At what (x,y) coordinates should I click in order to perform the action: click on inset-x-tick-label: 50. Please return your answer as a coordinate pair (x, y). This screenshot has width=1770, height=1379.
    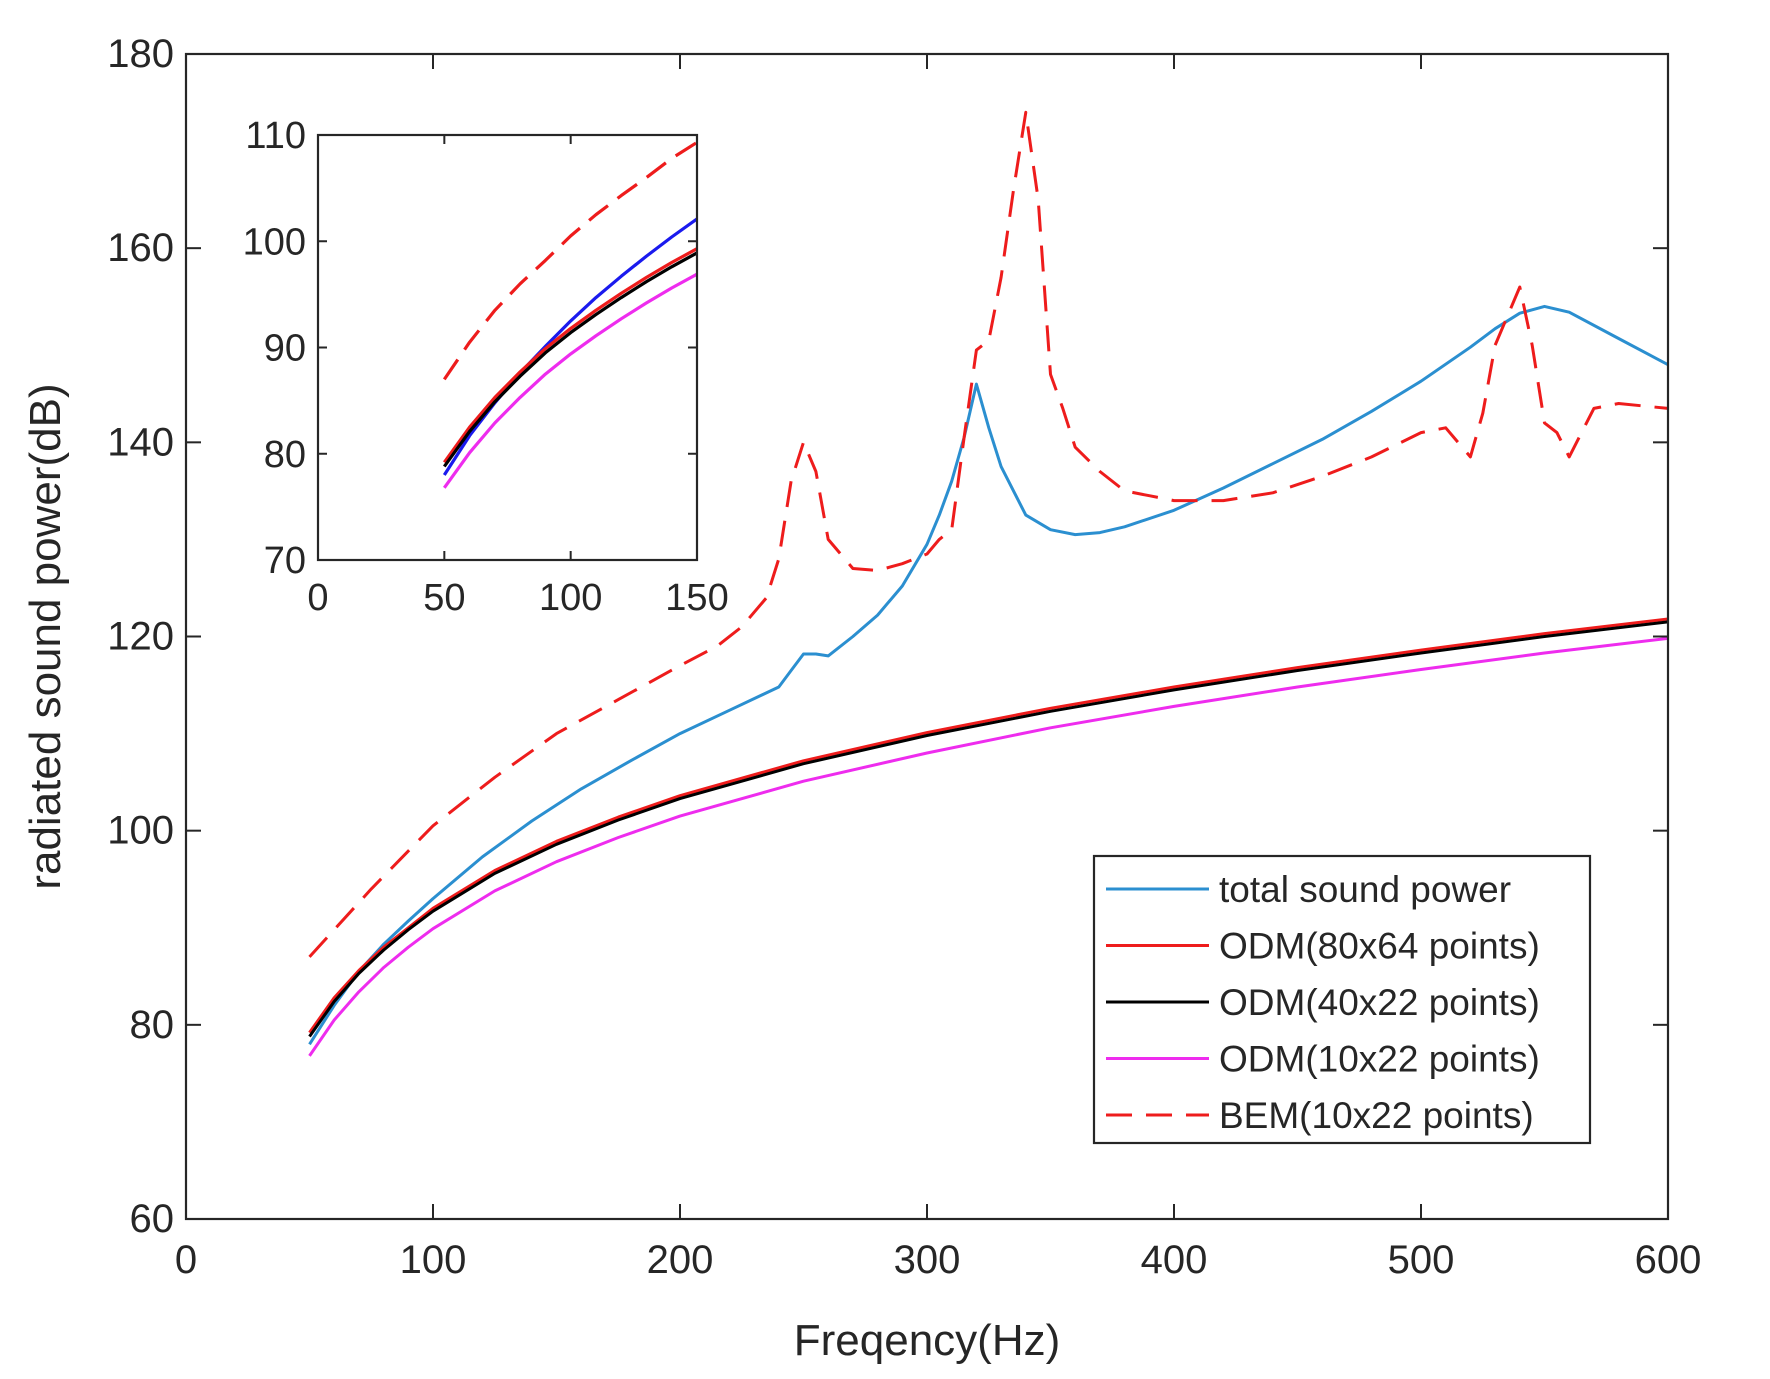
    Looking at the image, I should click on (444, 598).